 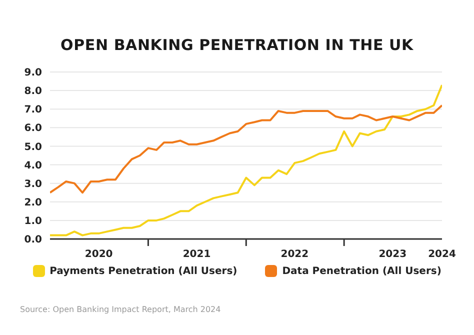 What do you see at coordinates (98, 254) in the screenshot?
I see `x-tick-label: 2020` at bounding box center [98, 254].